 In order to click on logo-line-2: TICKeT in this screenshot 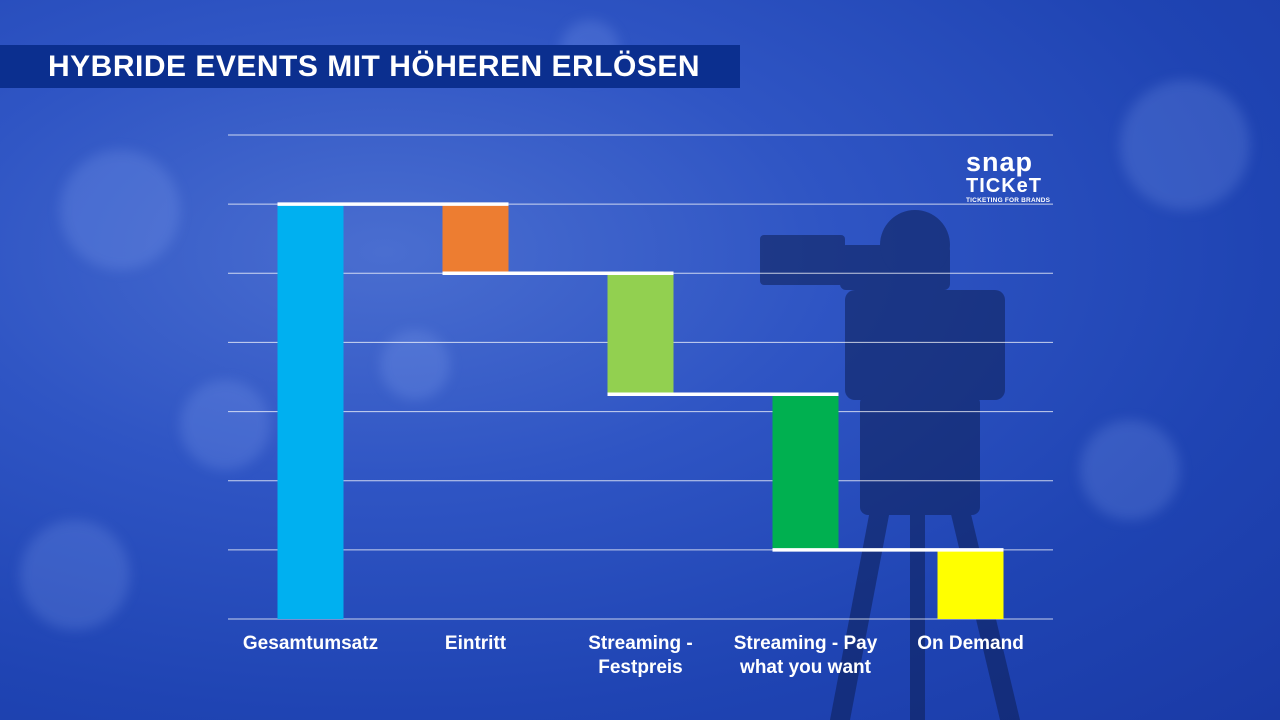, I will do `click(1004, 186)`.